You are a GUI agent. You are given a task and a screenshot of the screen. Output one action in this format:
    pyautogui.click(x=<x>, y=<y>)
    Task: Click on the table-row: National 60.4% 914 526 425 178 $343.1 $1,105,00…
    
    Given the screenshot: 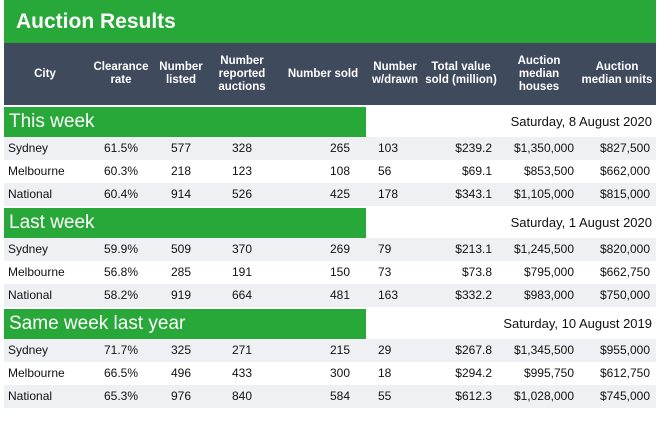 What is the action you would take?
    pyautogui.click(x=330, y=194)
    